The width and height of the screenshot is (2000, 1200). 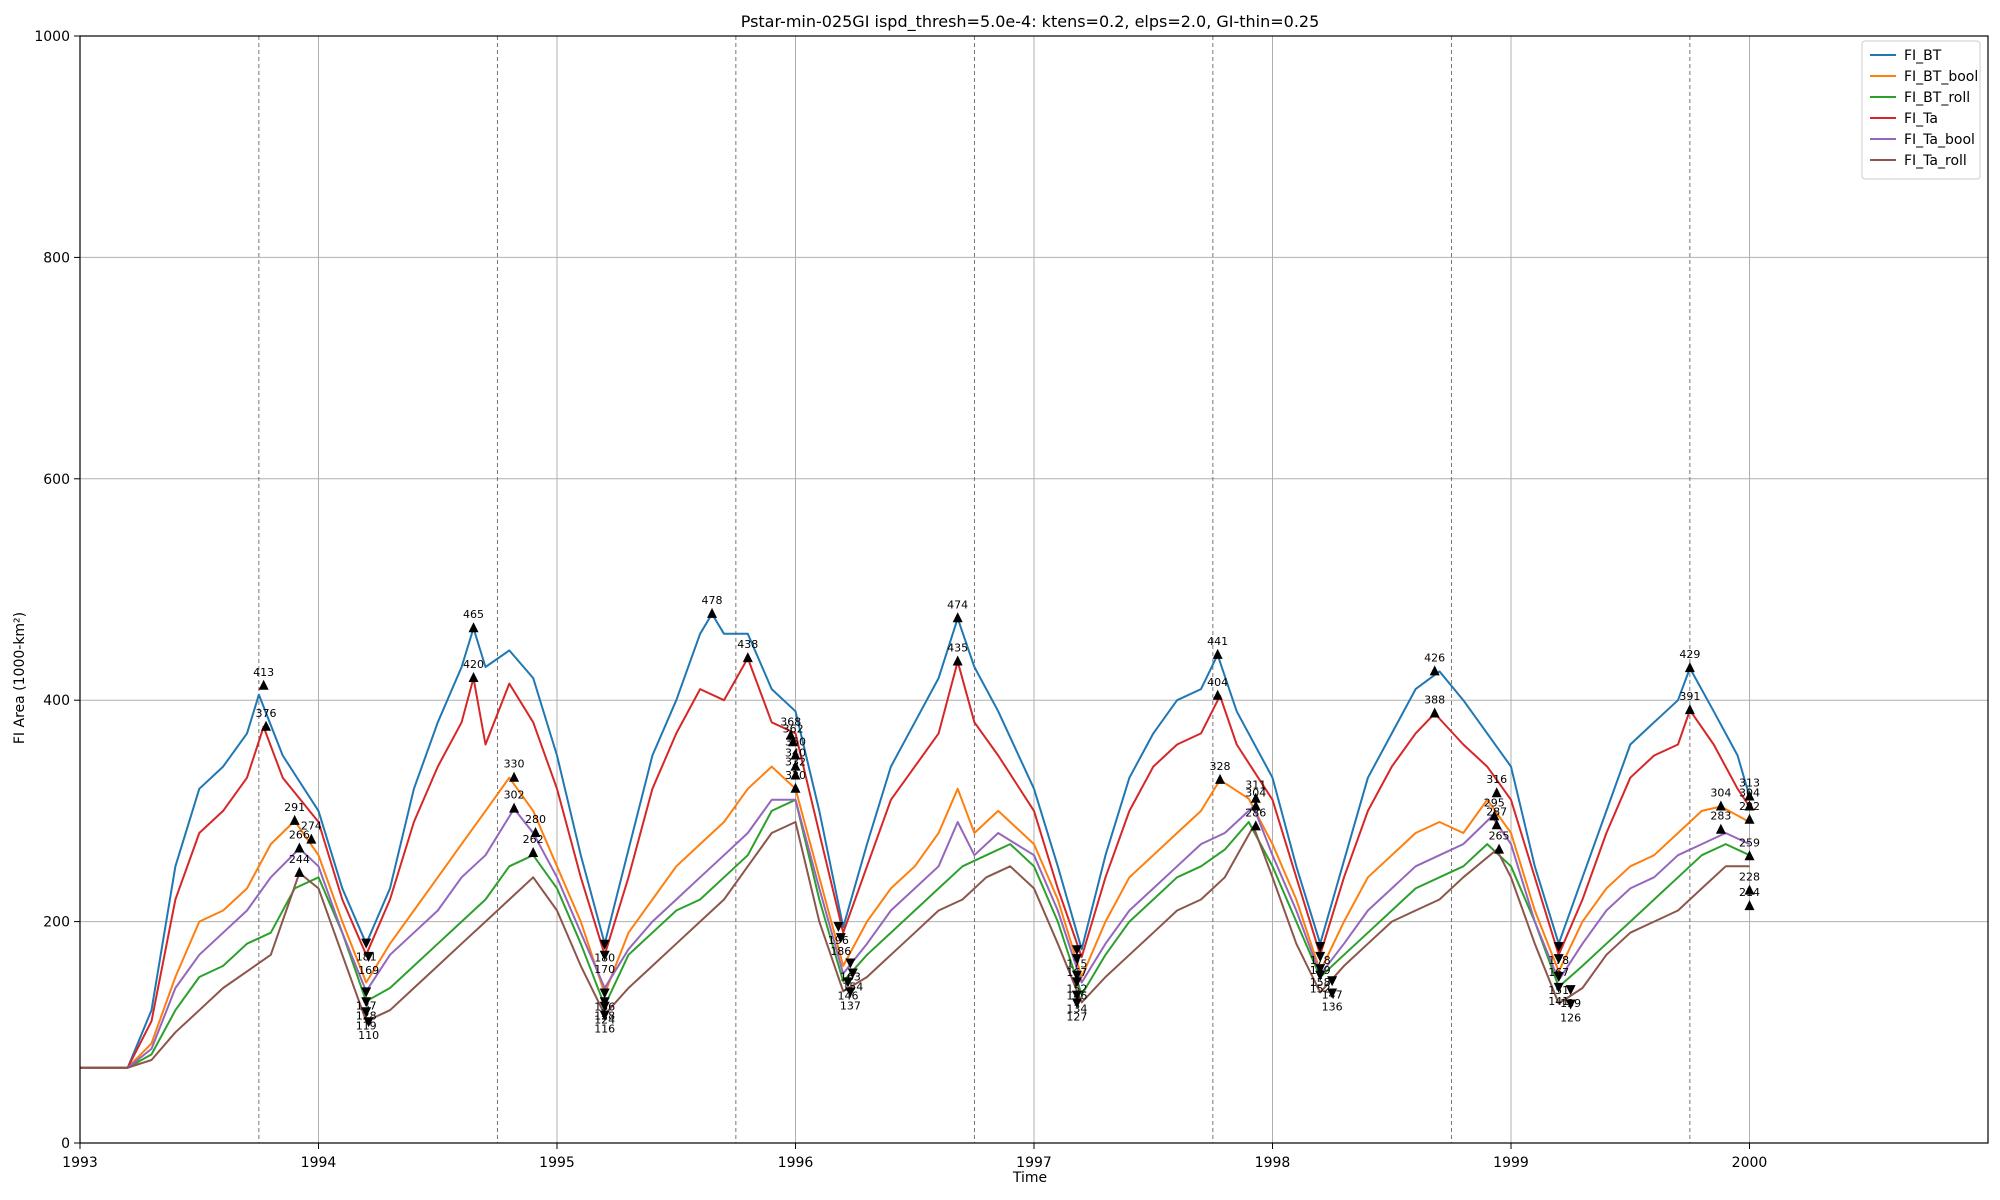 I want to click on x-axis-ticks: 1993 1994 1995 1996 1997 1998 1999 2000, so click(x=914, y=1157).